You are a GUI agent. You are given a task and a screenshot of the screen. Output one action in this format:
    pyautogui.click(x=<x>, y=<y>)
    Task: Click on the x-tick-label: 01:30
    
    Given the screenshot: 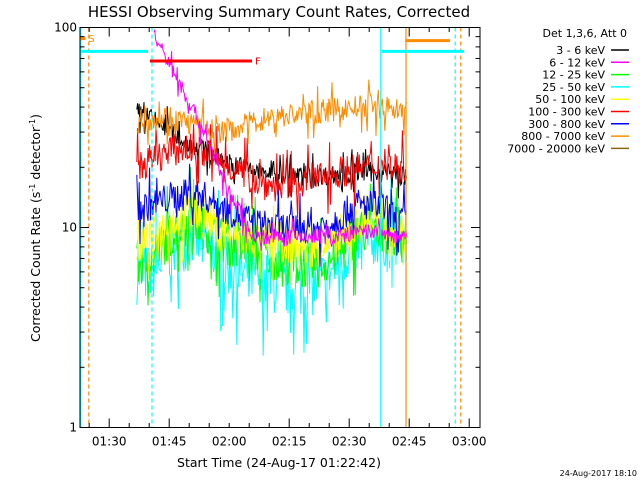 What is the action you would take?
    pyautogui.click(x=109, y=442)
    